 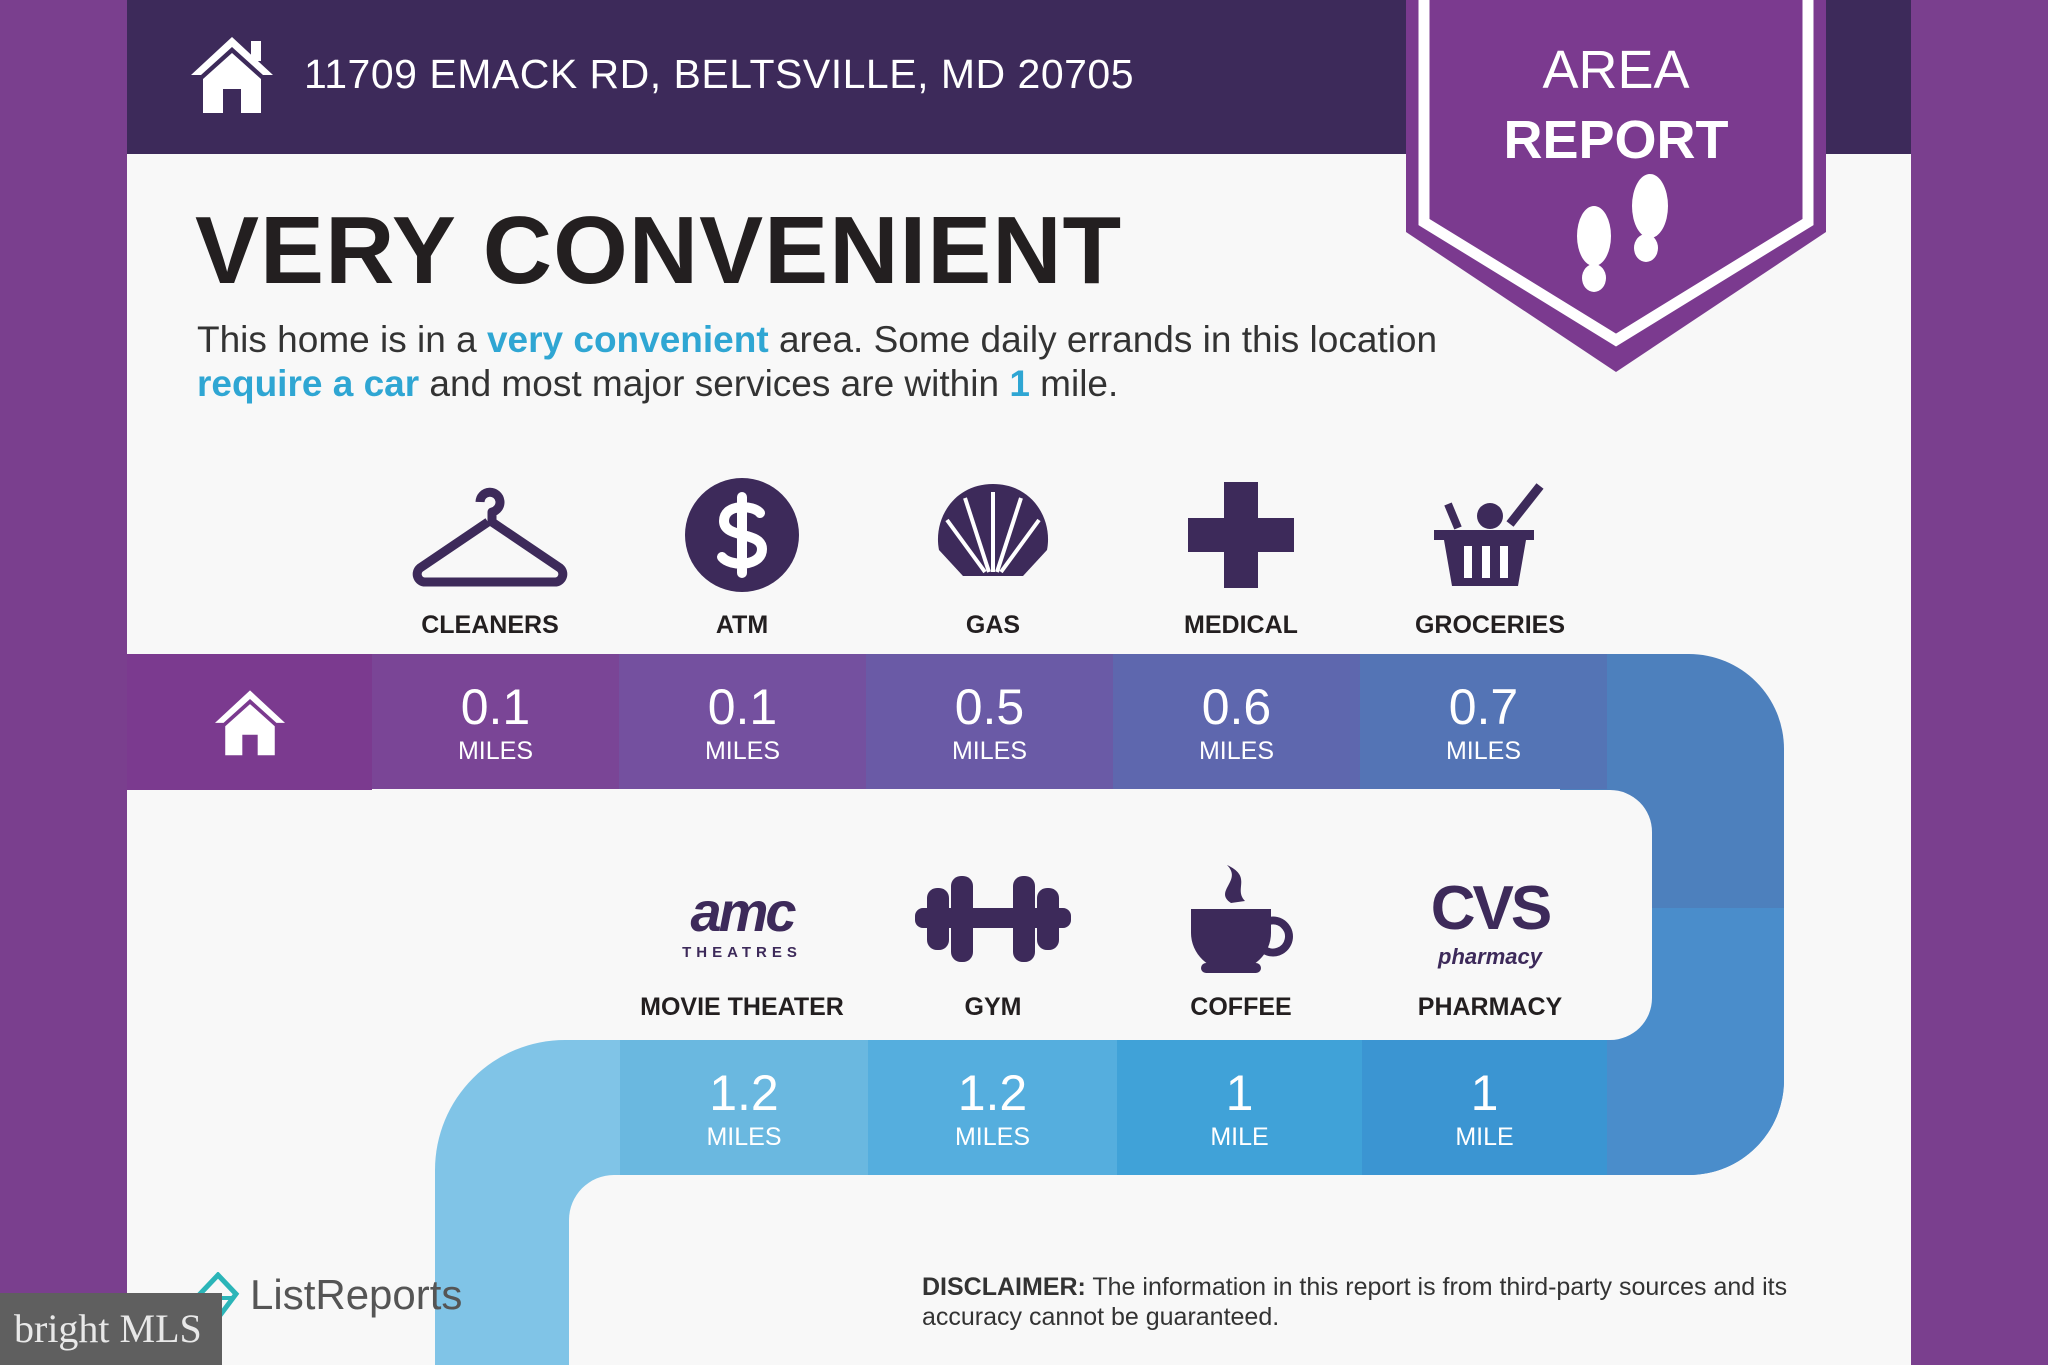 I want to click on dollar-icon, so click(x=742, y=537).